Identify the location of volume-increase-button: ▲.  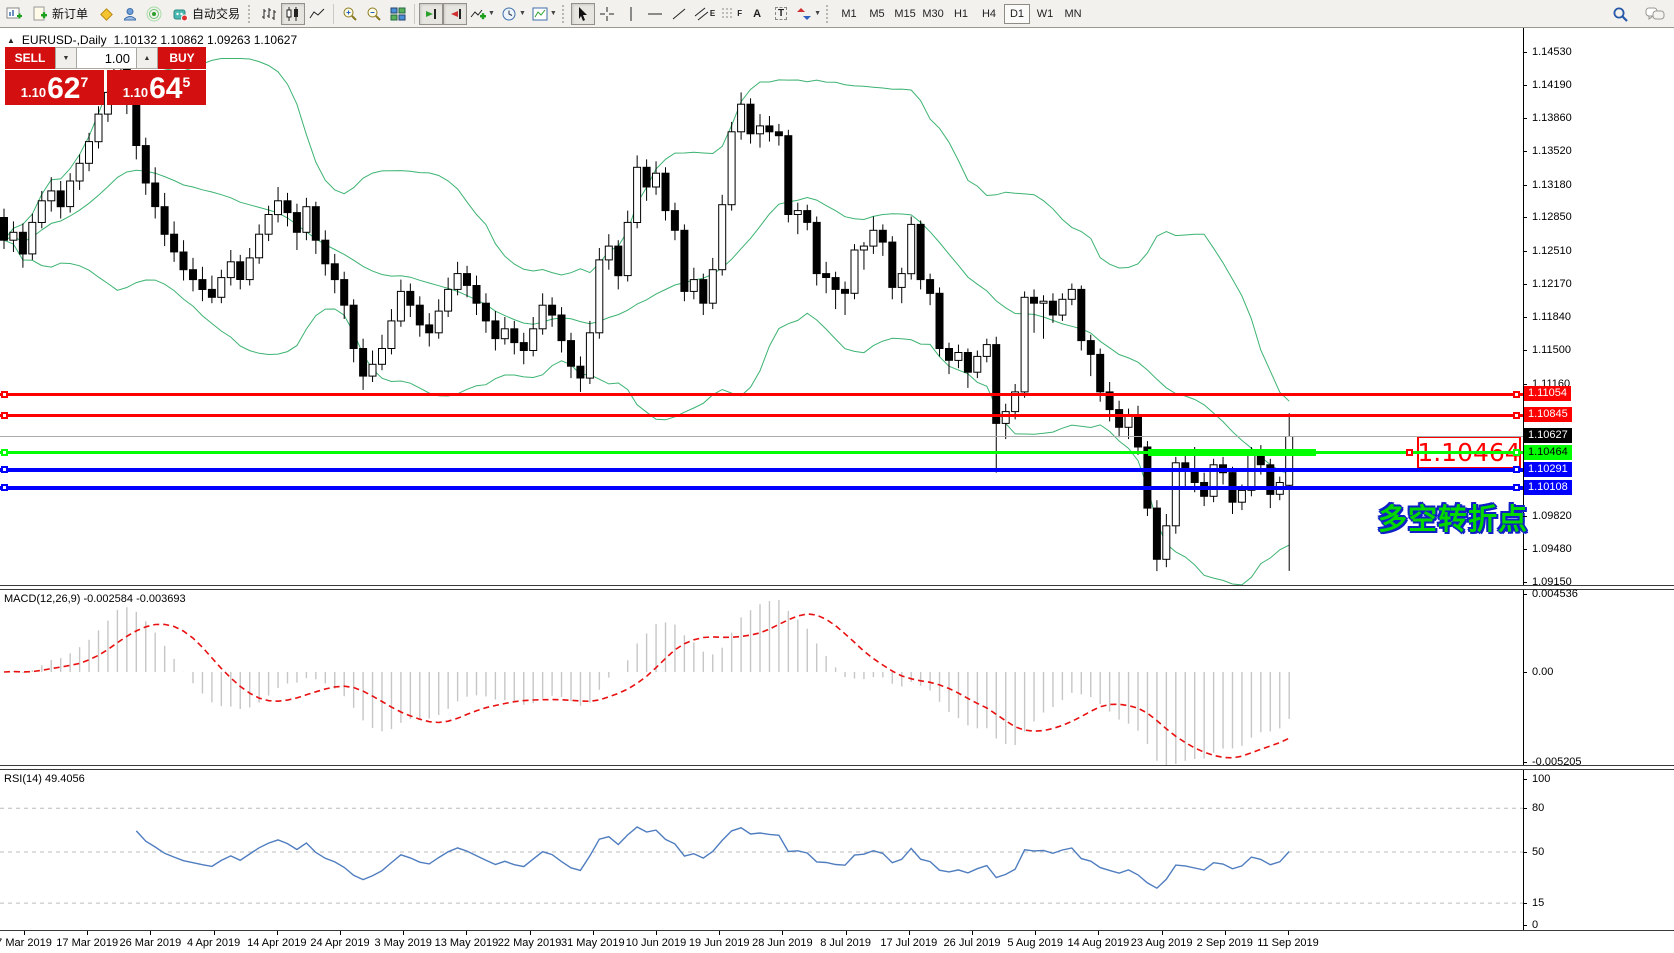
(147, 58).